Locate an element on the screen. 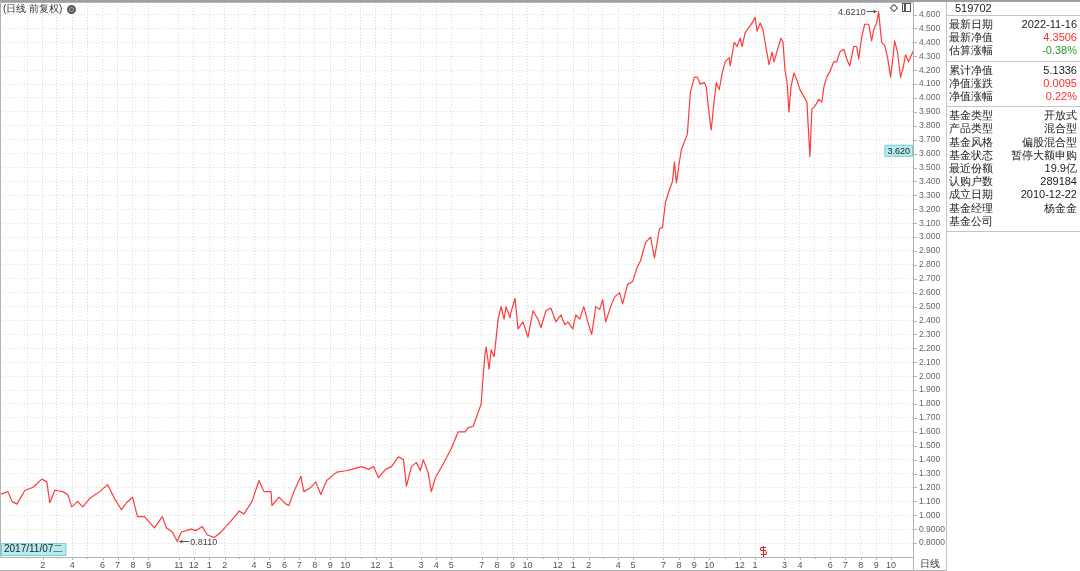 The height and width of the screenshot is (571, 1080). y-tick-label: 0.8000 is located at coordinates (932, 542).